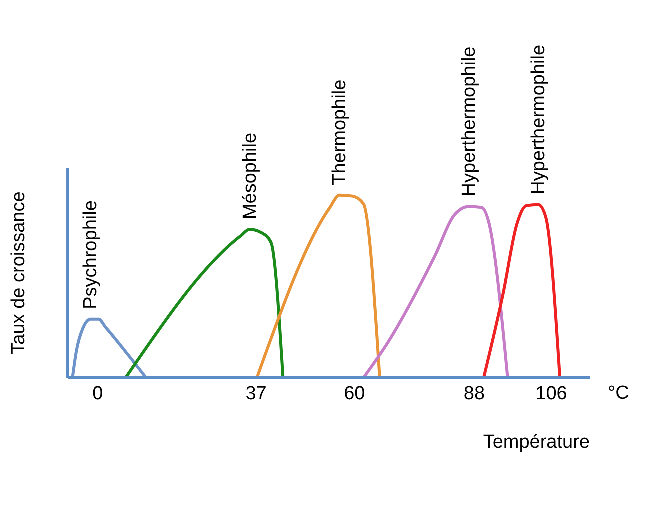 This screenshot has height=507, width=648. Describe the element at coordinates (536, 442) in the screenshot. I see `x-axis-title: Température` at that location.